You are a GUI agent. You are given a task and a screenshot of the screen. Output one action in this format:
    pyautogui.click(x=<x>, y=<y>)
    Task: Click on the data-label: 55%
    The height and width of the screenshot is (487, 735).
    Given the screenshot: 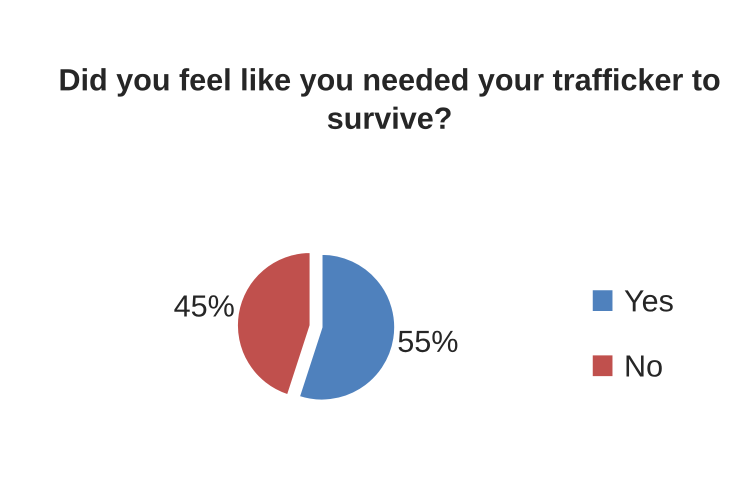 What is the action you would take?
    pyautogui.click(x=428, y=341)
    